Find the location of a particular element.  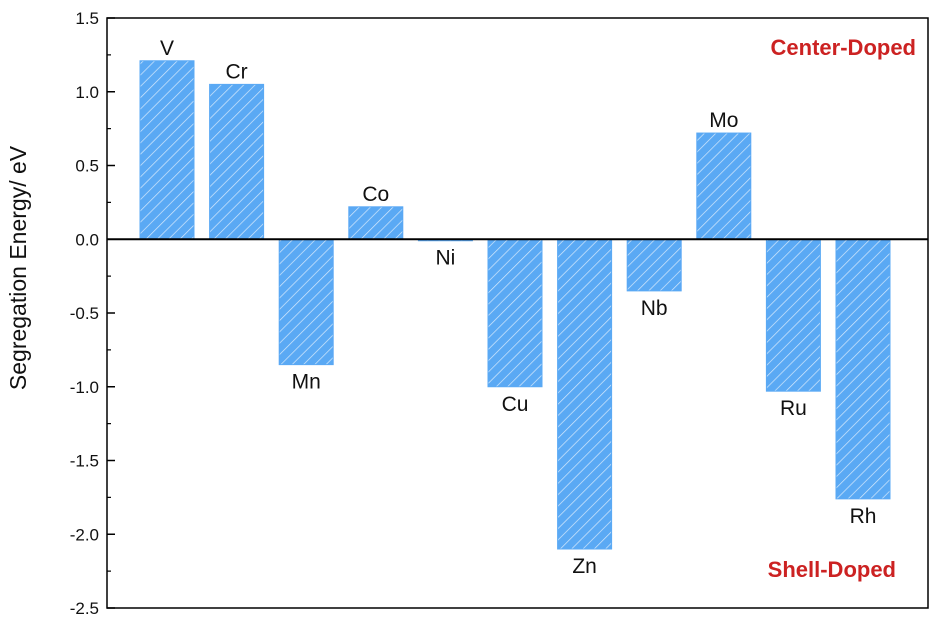

bar-ru is located at coordinates (793, 315).